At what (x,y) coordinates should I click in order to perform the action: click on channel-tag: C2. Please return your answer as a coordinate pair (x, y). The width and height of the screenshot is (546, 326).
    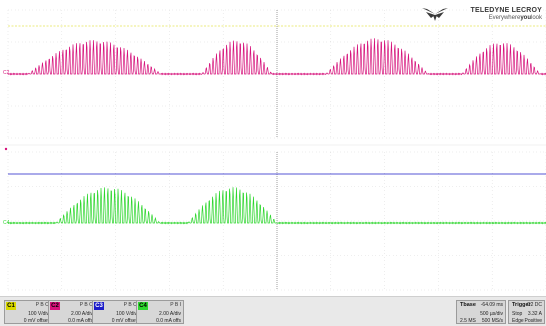
    Looking at the image, I should click on (55, 306).